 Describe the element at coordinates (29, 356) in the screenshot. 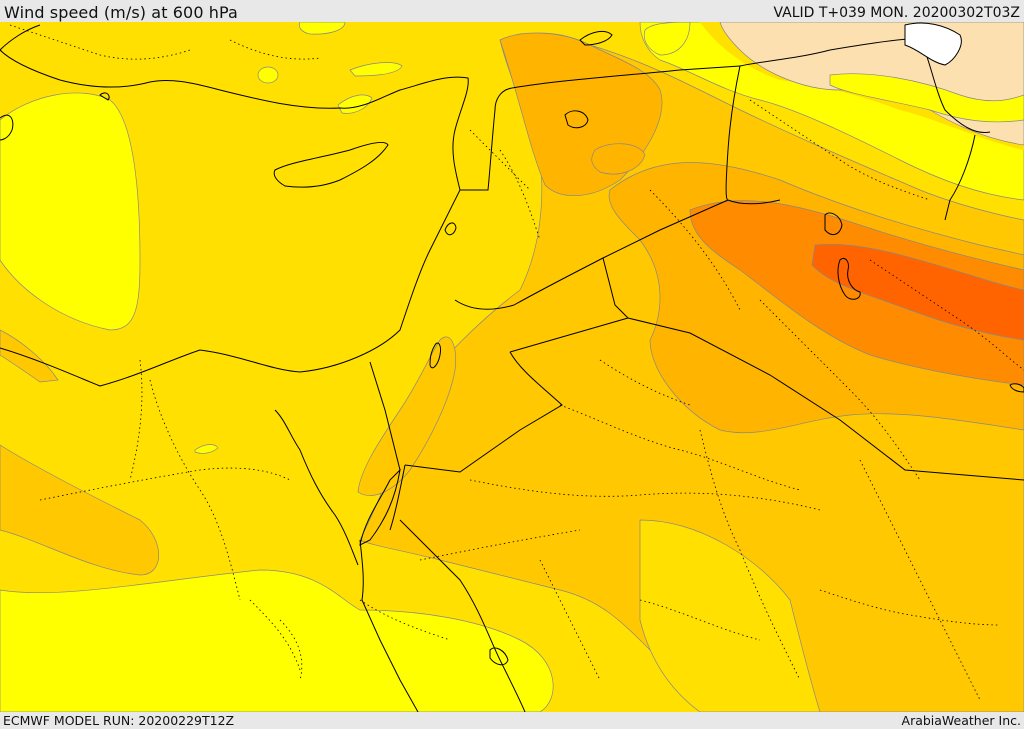

I see `field-amber-left-edge` at that location.